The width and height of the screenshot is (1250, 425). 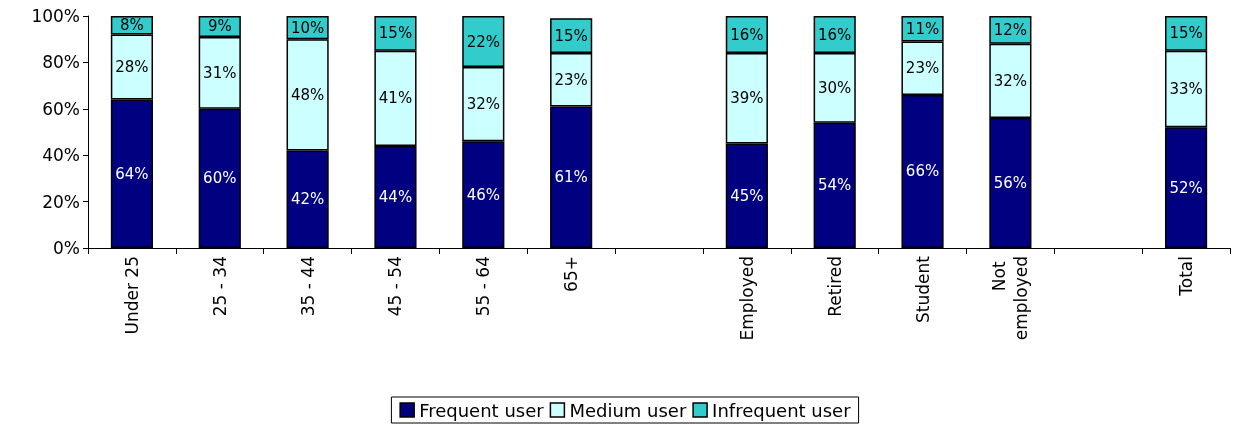 I want to click on data-label: 31%, so click(x=220, y=72).